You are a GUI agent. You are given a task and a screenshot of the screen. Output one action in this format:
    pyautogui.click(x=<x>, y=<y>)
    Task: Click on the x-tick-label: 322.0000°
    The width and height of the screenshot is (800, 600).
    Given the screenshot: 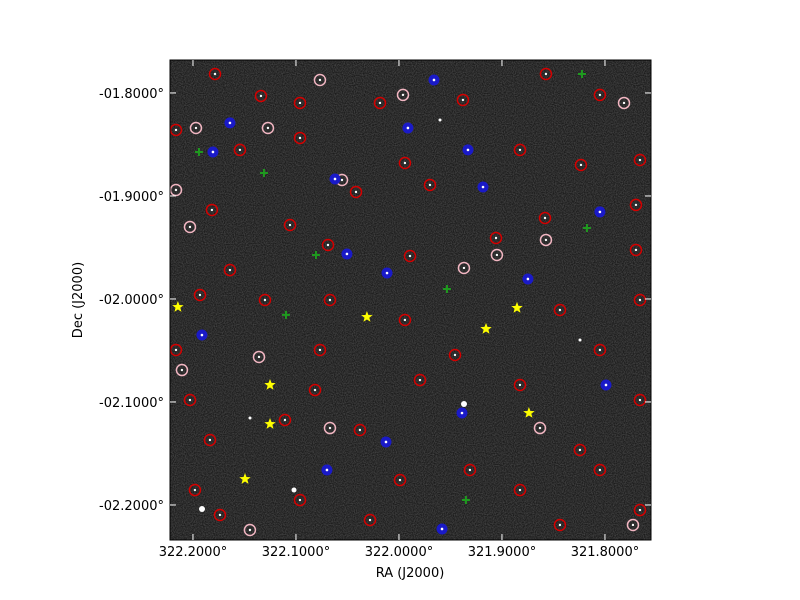 What is the action you would take?
    pyautogui.click(x=399, y=552)
    